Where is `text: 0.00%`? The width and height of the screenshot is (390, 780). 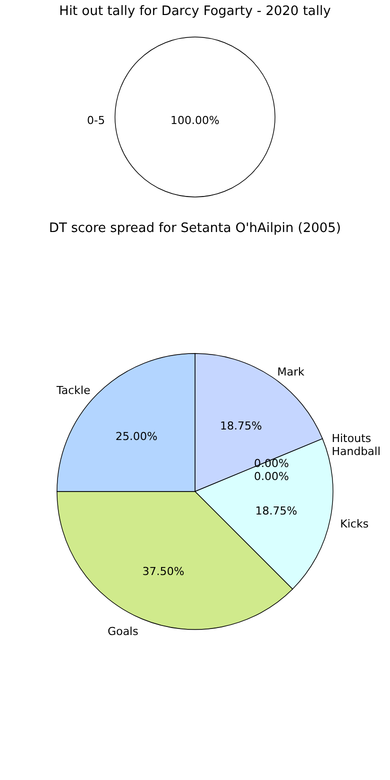
text: 0.00% is located at coordinates (271, 476).